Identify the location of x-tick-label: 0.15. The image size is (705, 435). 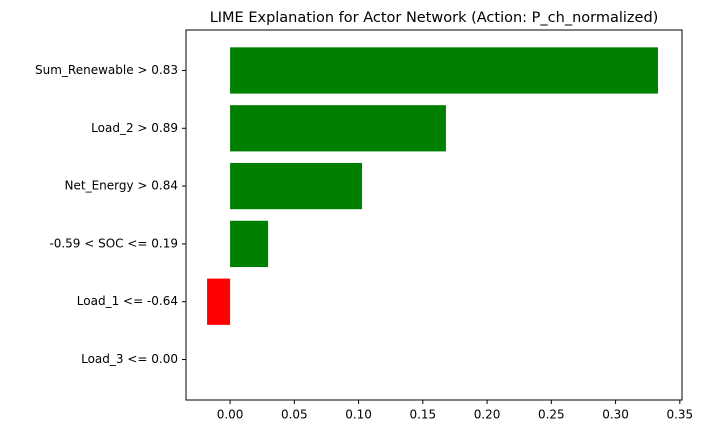
(422, 415).